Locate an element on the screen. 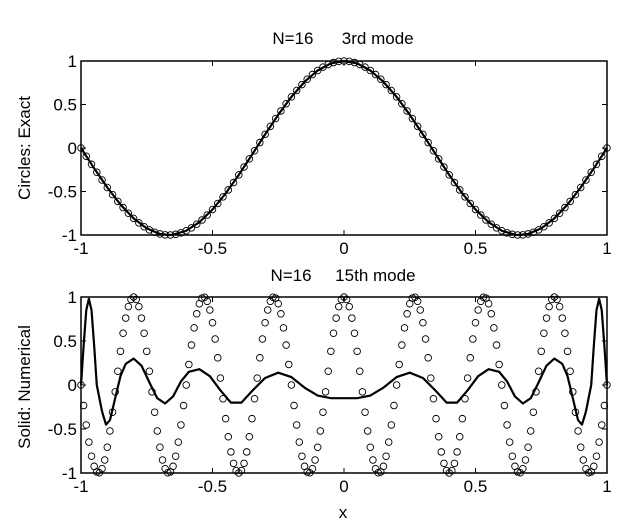 Image resolution: width=635 pixels, height=523 pixels. bottom-x-tick-label: 0.5 is located at coordinates (476, 486).